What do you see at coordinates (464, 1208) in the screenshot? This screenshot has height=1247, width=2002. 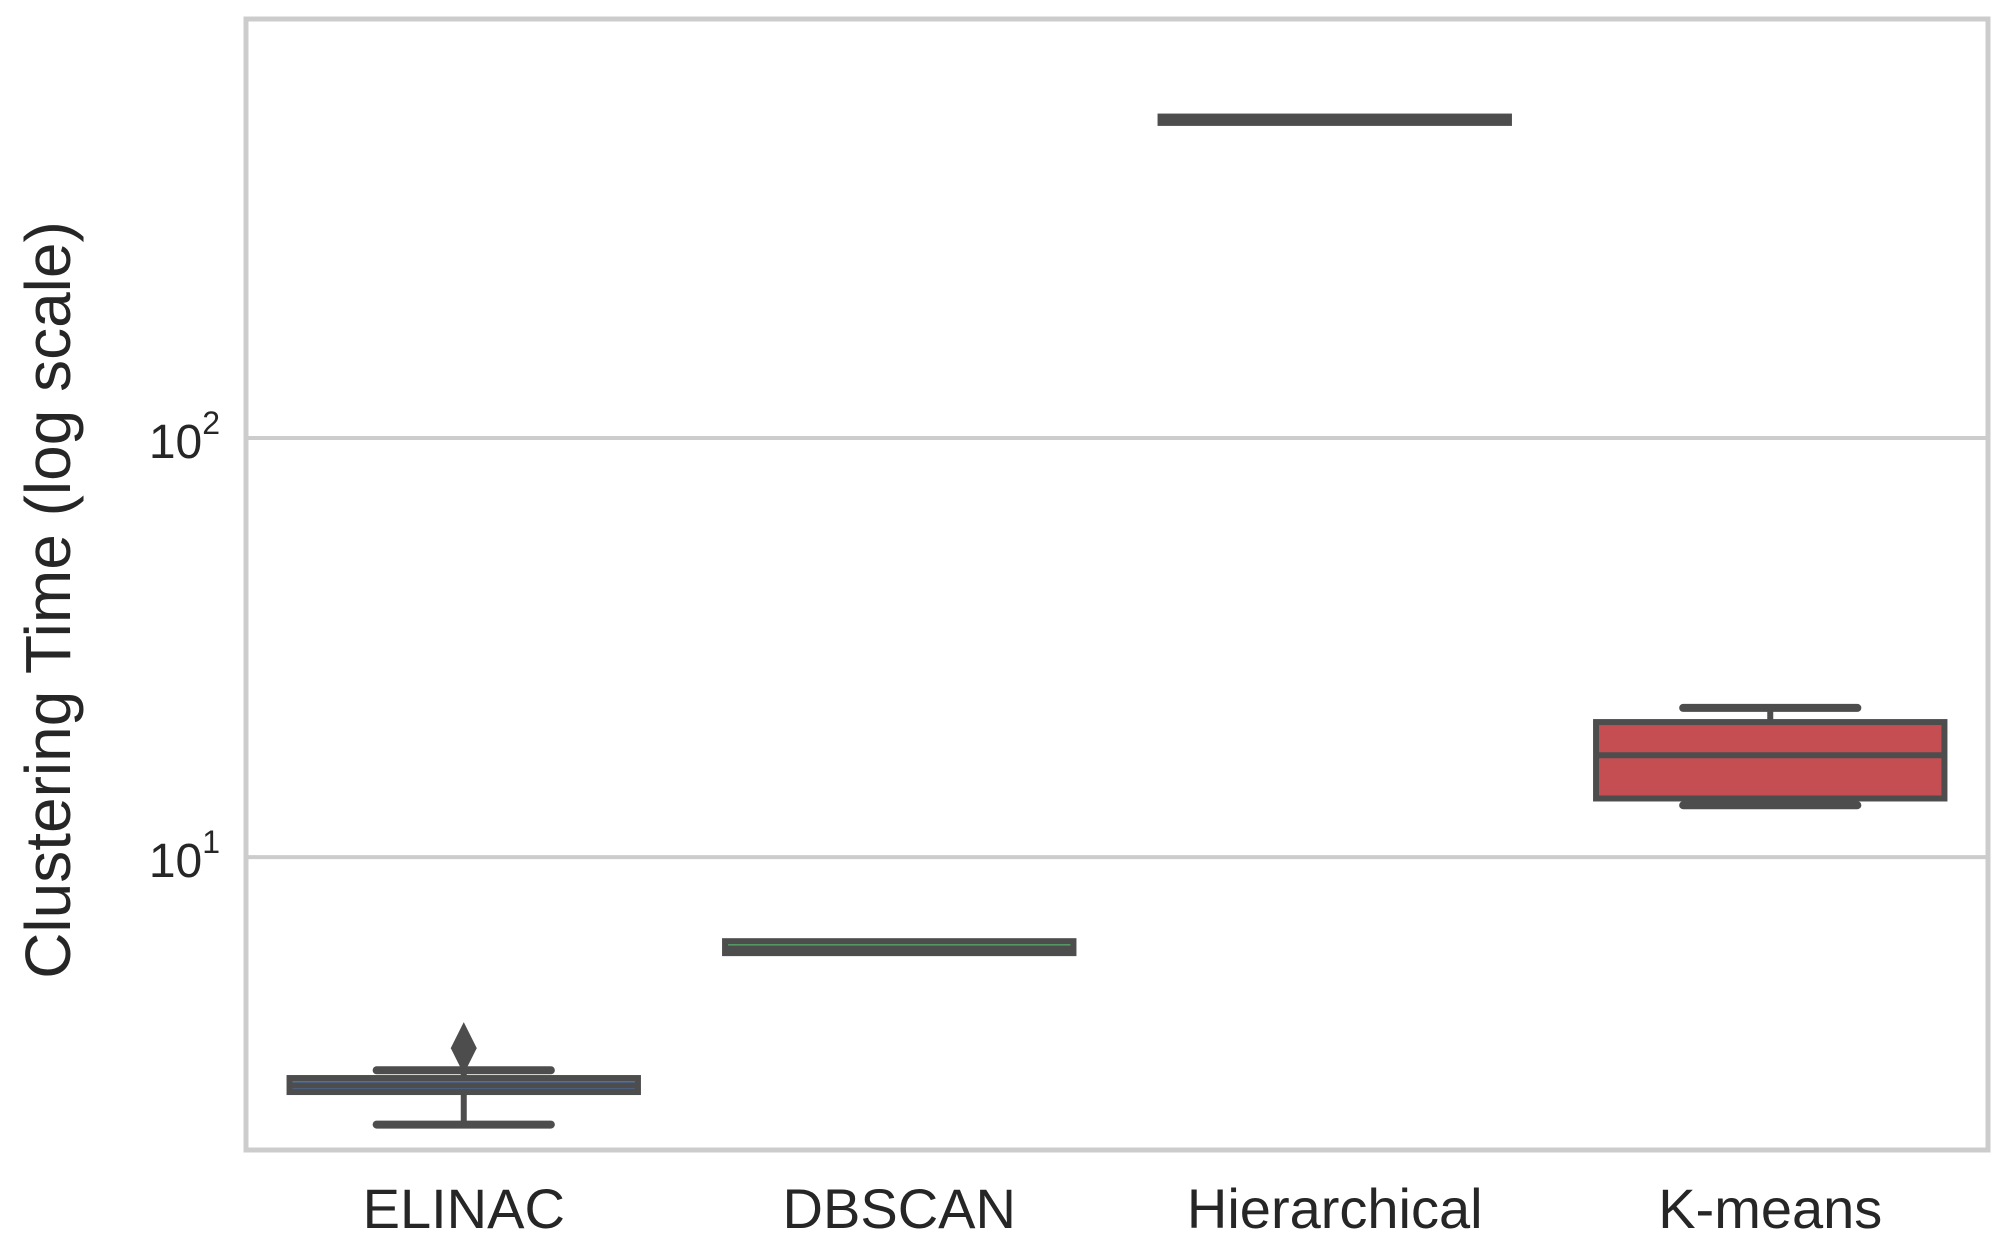 I see `x-tick-label: ELINAC` at bounding box center [464, 1208].